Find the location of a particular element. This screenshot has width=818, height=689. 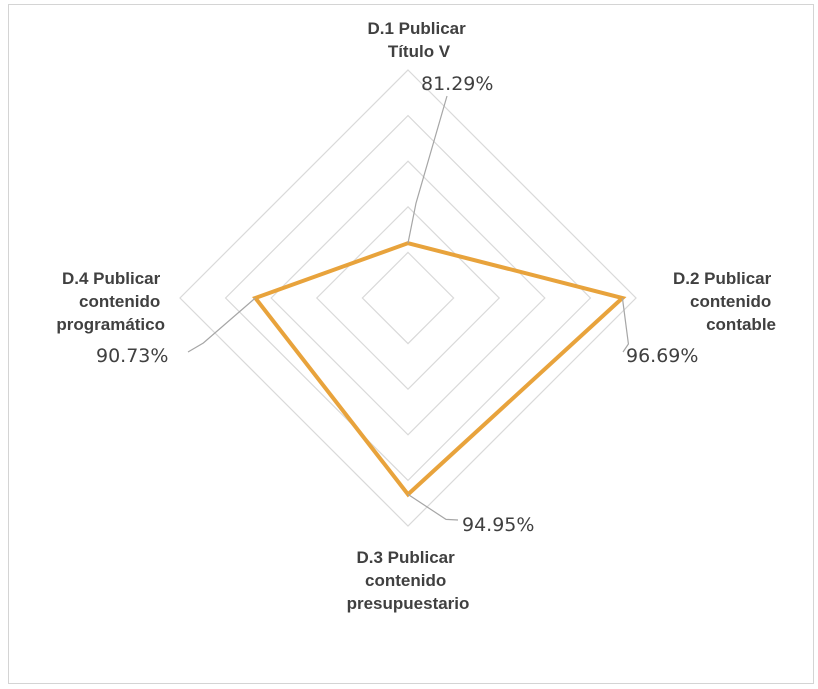

axis-label-d2: D.2 Publicar contenido contable is located at coordinates (724, 301).